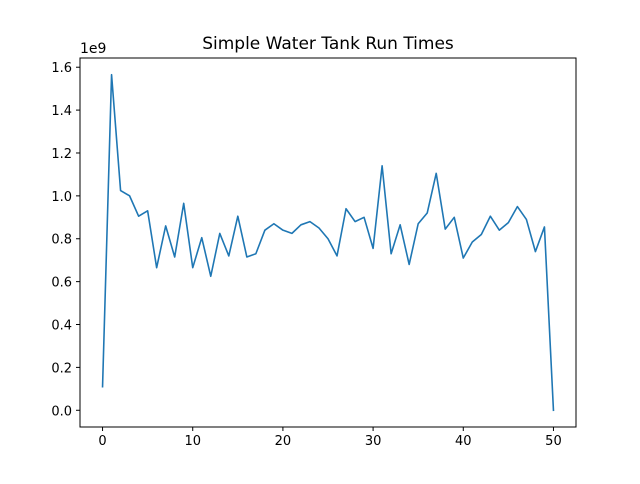 This screenshot has width=640, height=484. Describe the element at coordinates (192, 441) in the screenshot. I see `x-tick-label: 10` at that location.